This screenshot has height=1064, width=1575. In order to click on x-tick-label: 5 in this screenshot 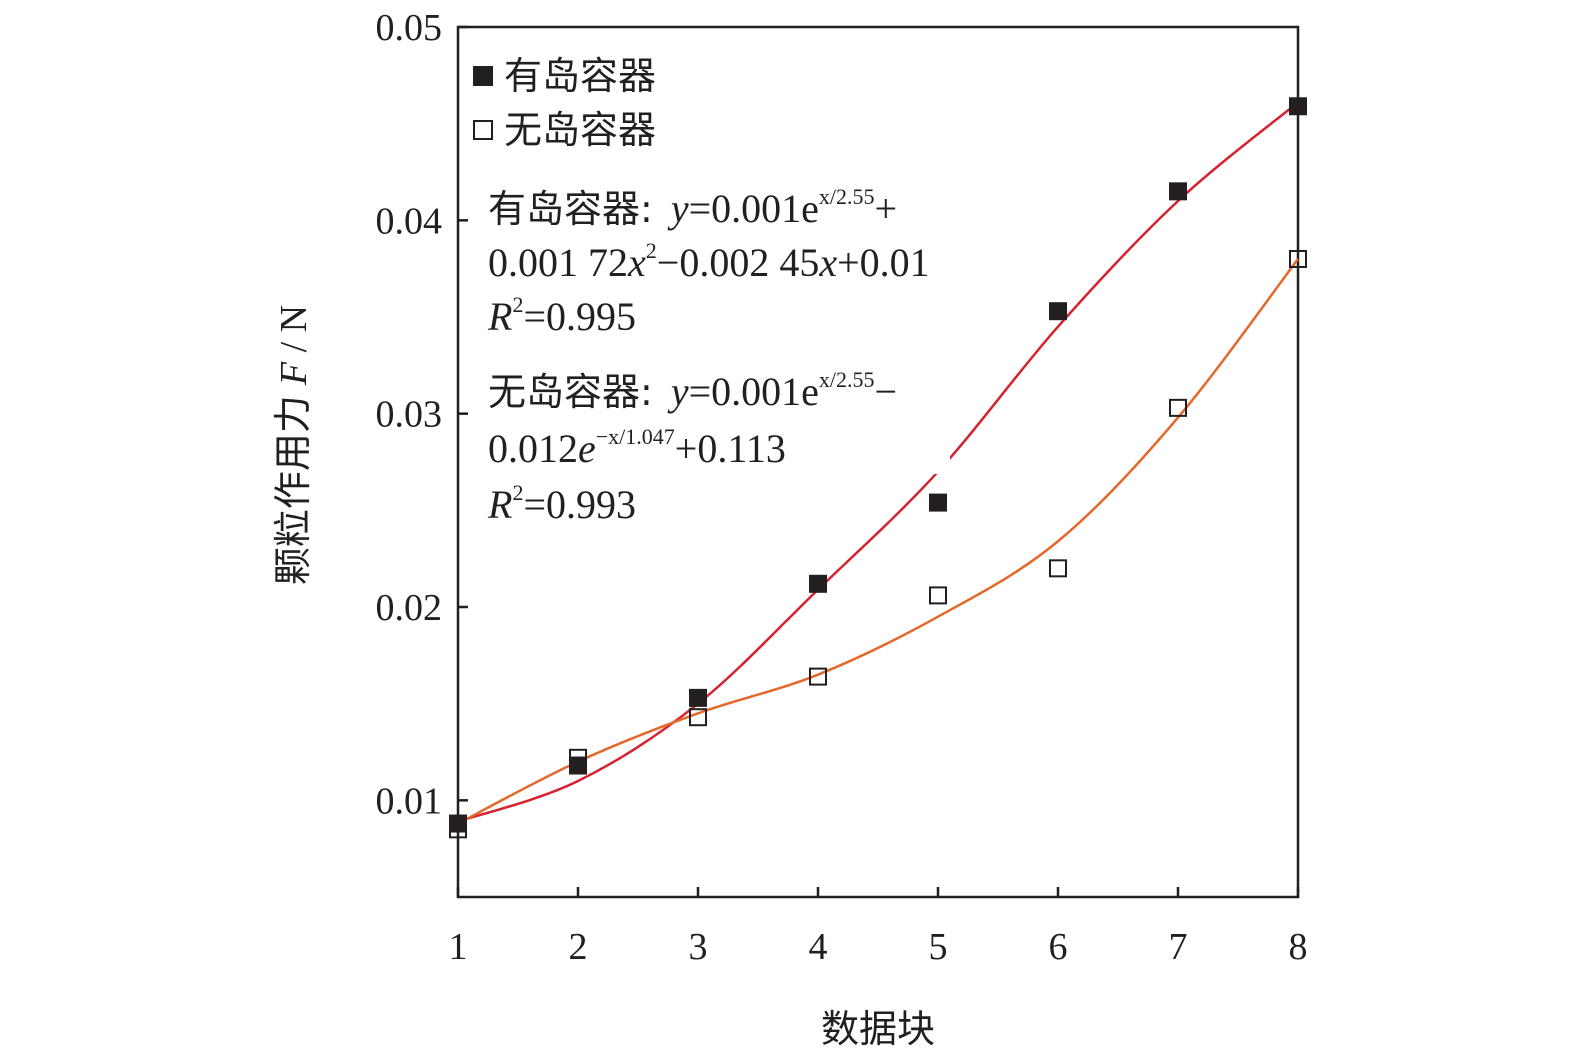, I will do `click(938, 947)`.